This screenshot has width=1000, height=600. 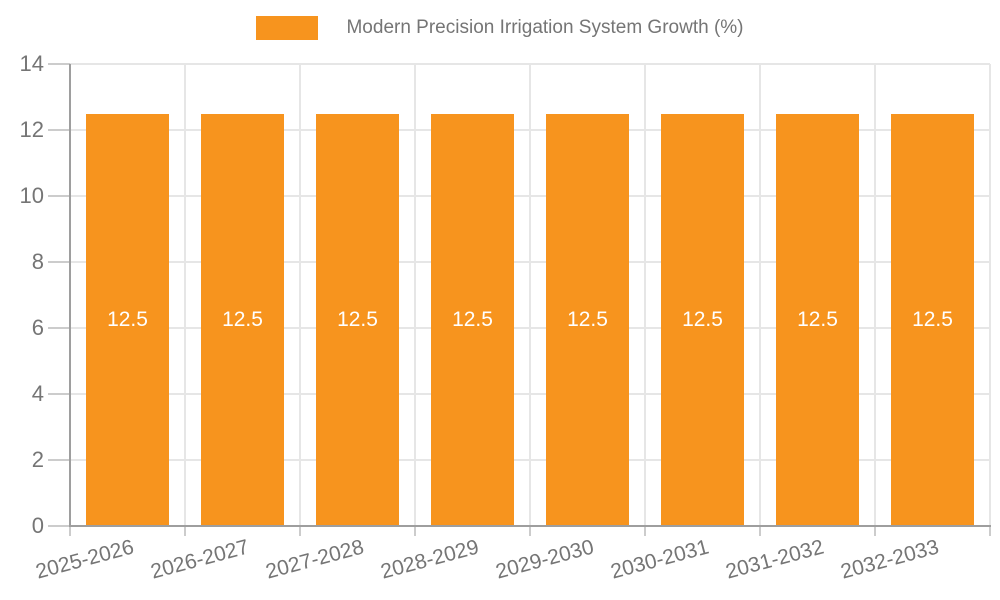 What do you see at coordinates (37, 525) in the screenshot?
I see `y-axis-tick-label: 0` at bounding box center [37, 525].